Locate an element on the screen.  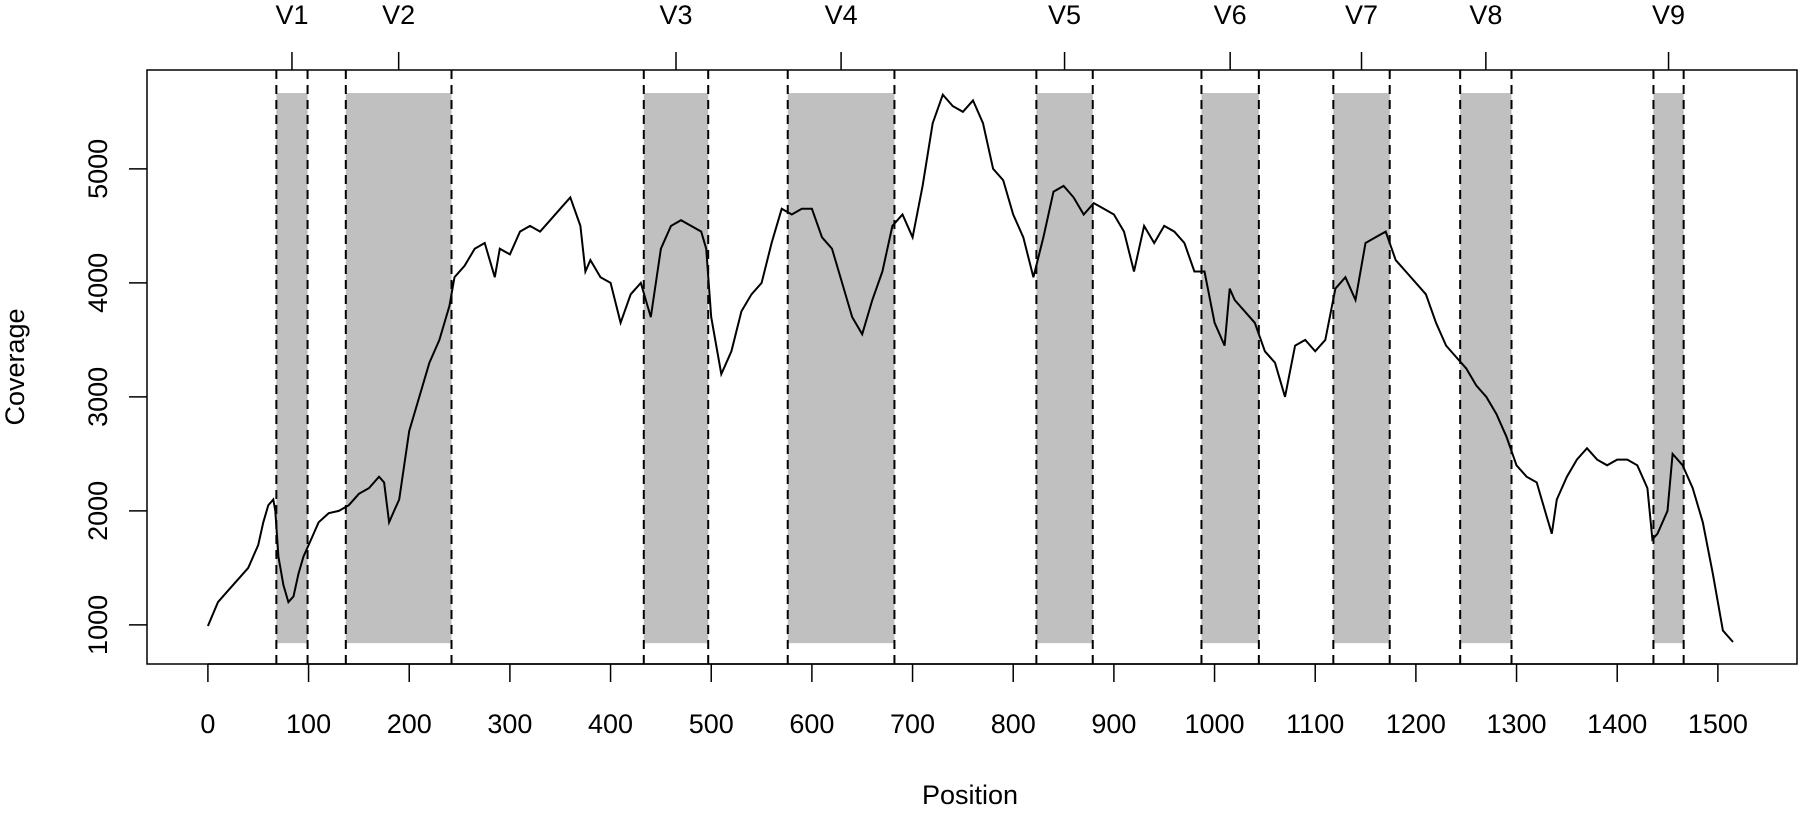
region-label: V7 is located at coordinates (1361, 15).